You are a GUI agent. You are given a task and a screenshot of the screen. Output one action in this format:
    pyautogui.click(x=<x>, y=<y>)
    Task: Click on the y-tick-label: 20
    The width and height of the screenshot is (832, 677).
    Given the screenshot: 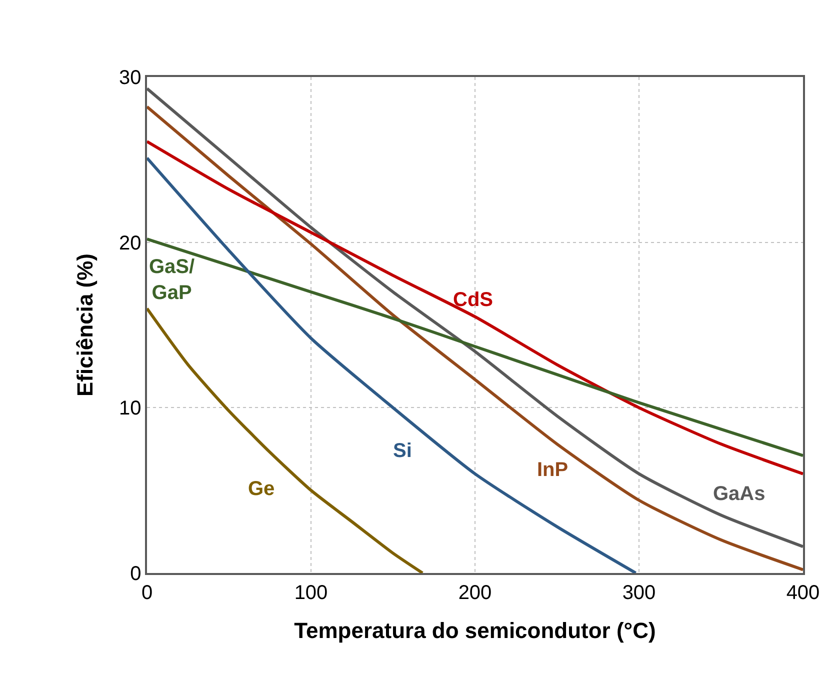 What is the action you would take?
    pyautogui.click(x=130, y=243)
    